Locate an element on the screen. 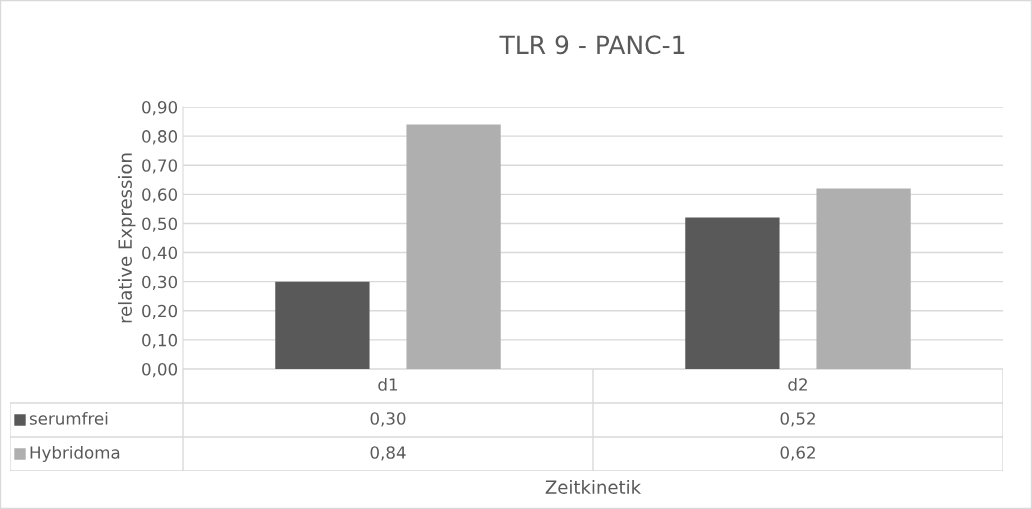  x-tick-label: d2 is located at coordinates (797, 384).